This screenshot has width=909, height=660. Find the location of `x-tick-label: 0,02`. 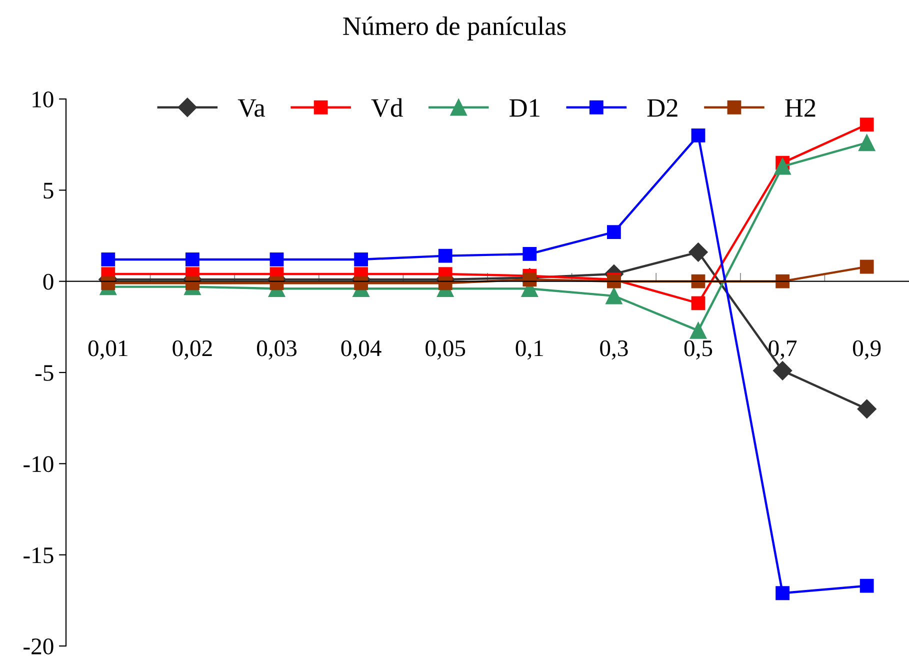

x-tick-label: 0,02 is located at coordinates (192, 350).